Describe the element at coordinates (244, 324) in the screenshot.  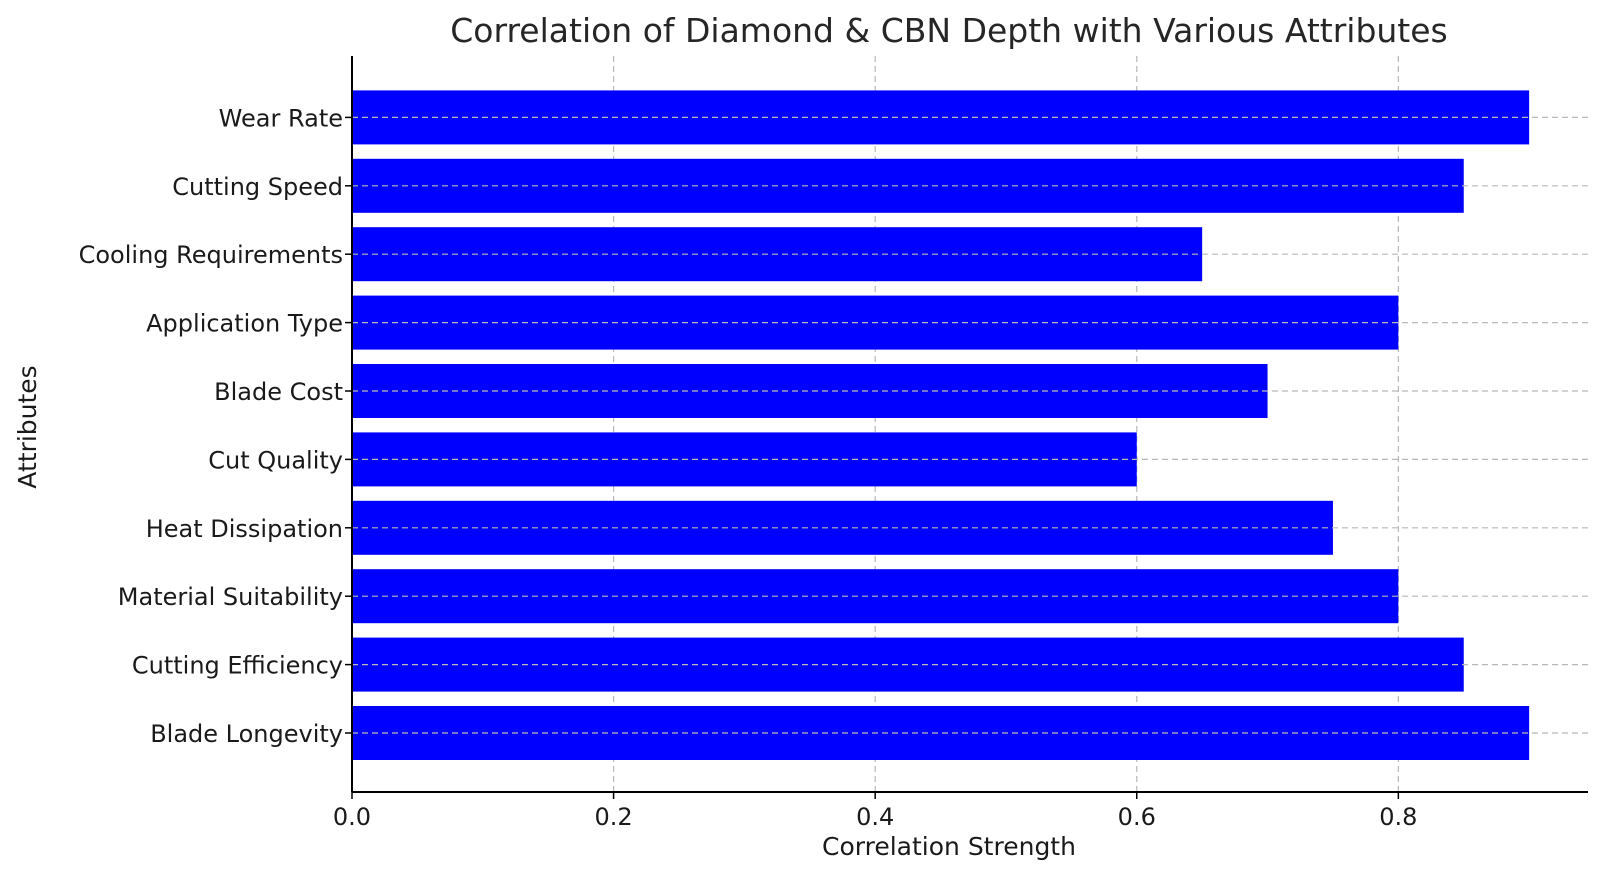
I see `y-tick-label: Application Type` at that location.